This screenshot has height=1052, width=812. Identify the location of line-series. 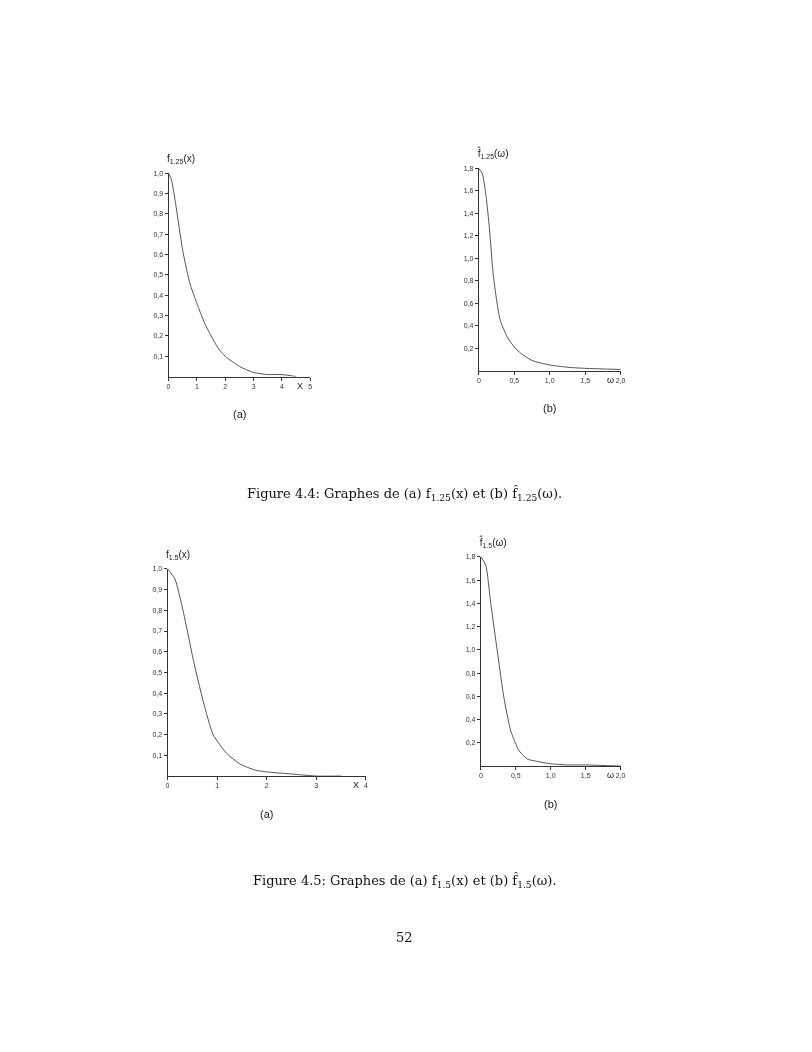
(550, 661).